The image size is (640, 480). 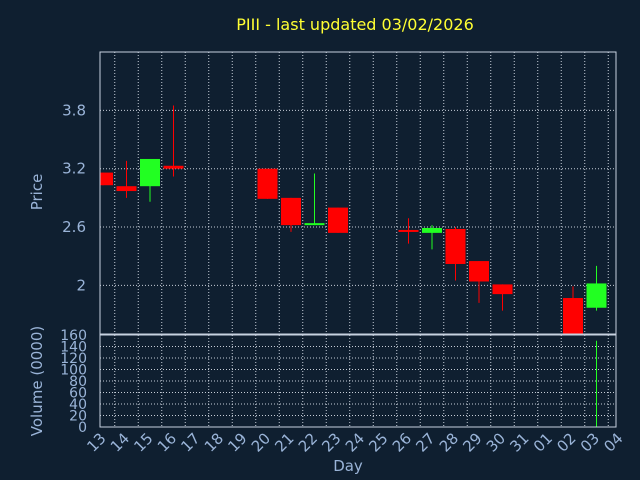 What do you see at coordinates (425, 442) in the screenshot?
I see `x-tick-label: 27` at bounding box center [425, 442].